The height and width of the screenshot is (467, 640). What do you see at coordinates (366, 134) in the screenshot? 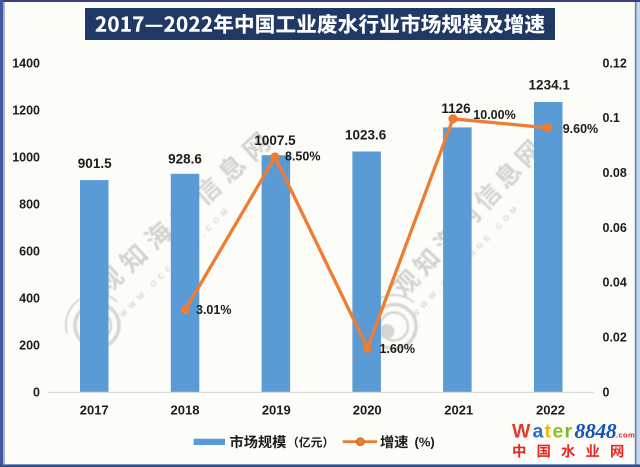
I see `svg-text: 1023.6` at bounding box center [366, 134].